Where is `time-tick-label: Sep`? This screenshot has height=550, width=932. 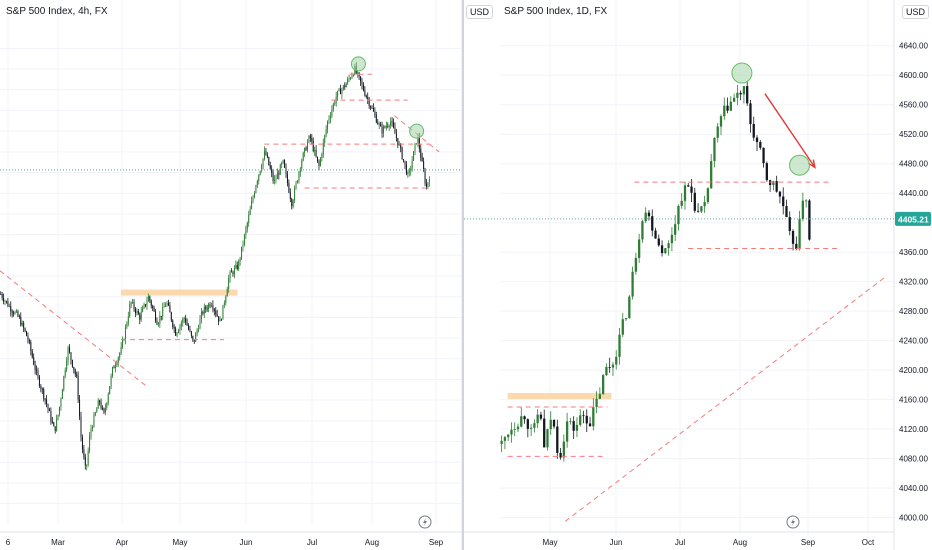
time-tick-label: Sep is located at coordinates (808, 542).